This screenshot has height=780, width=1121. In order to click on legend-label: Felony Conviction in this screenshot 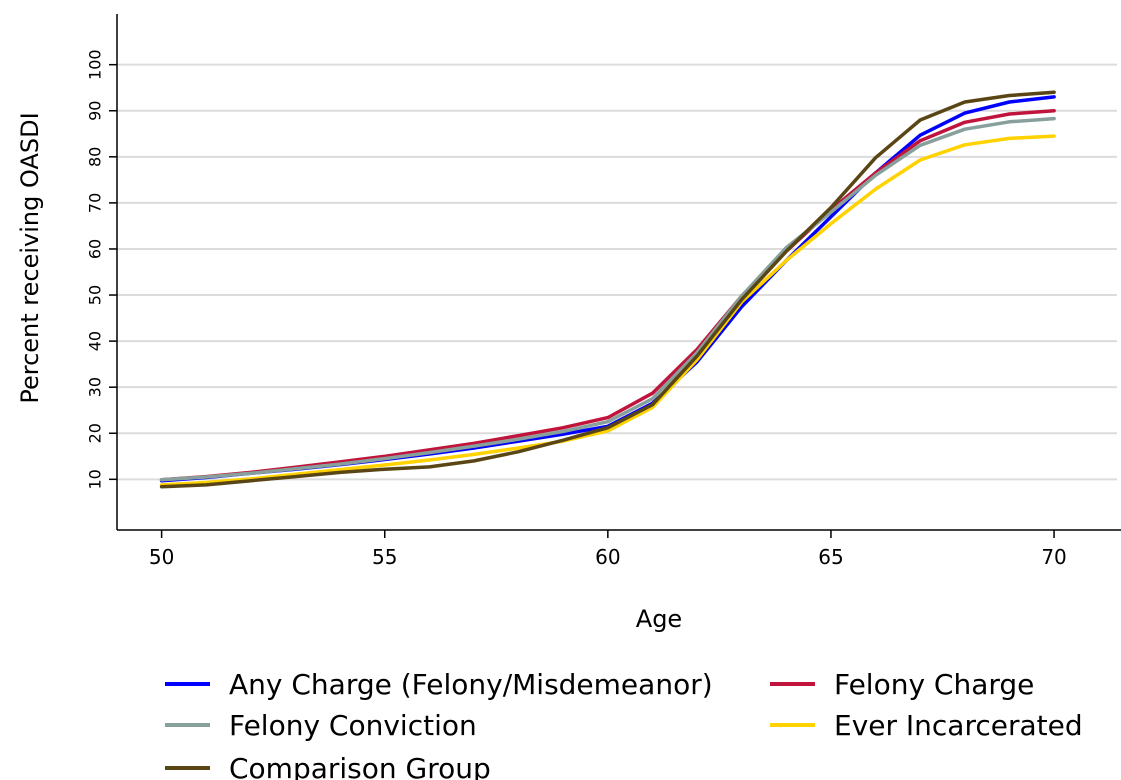, I will do `click(353, 725)`.